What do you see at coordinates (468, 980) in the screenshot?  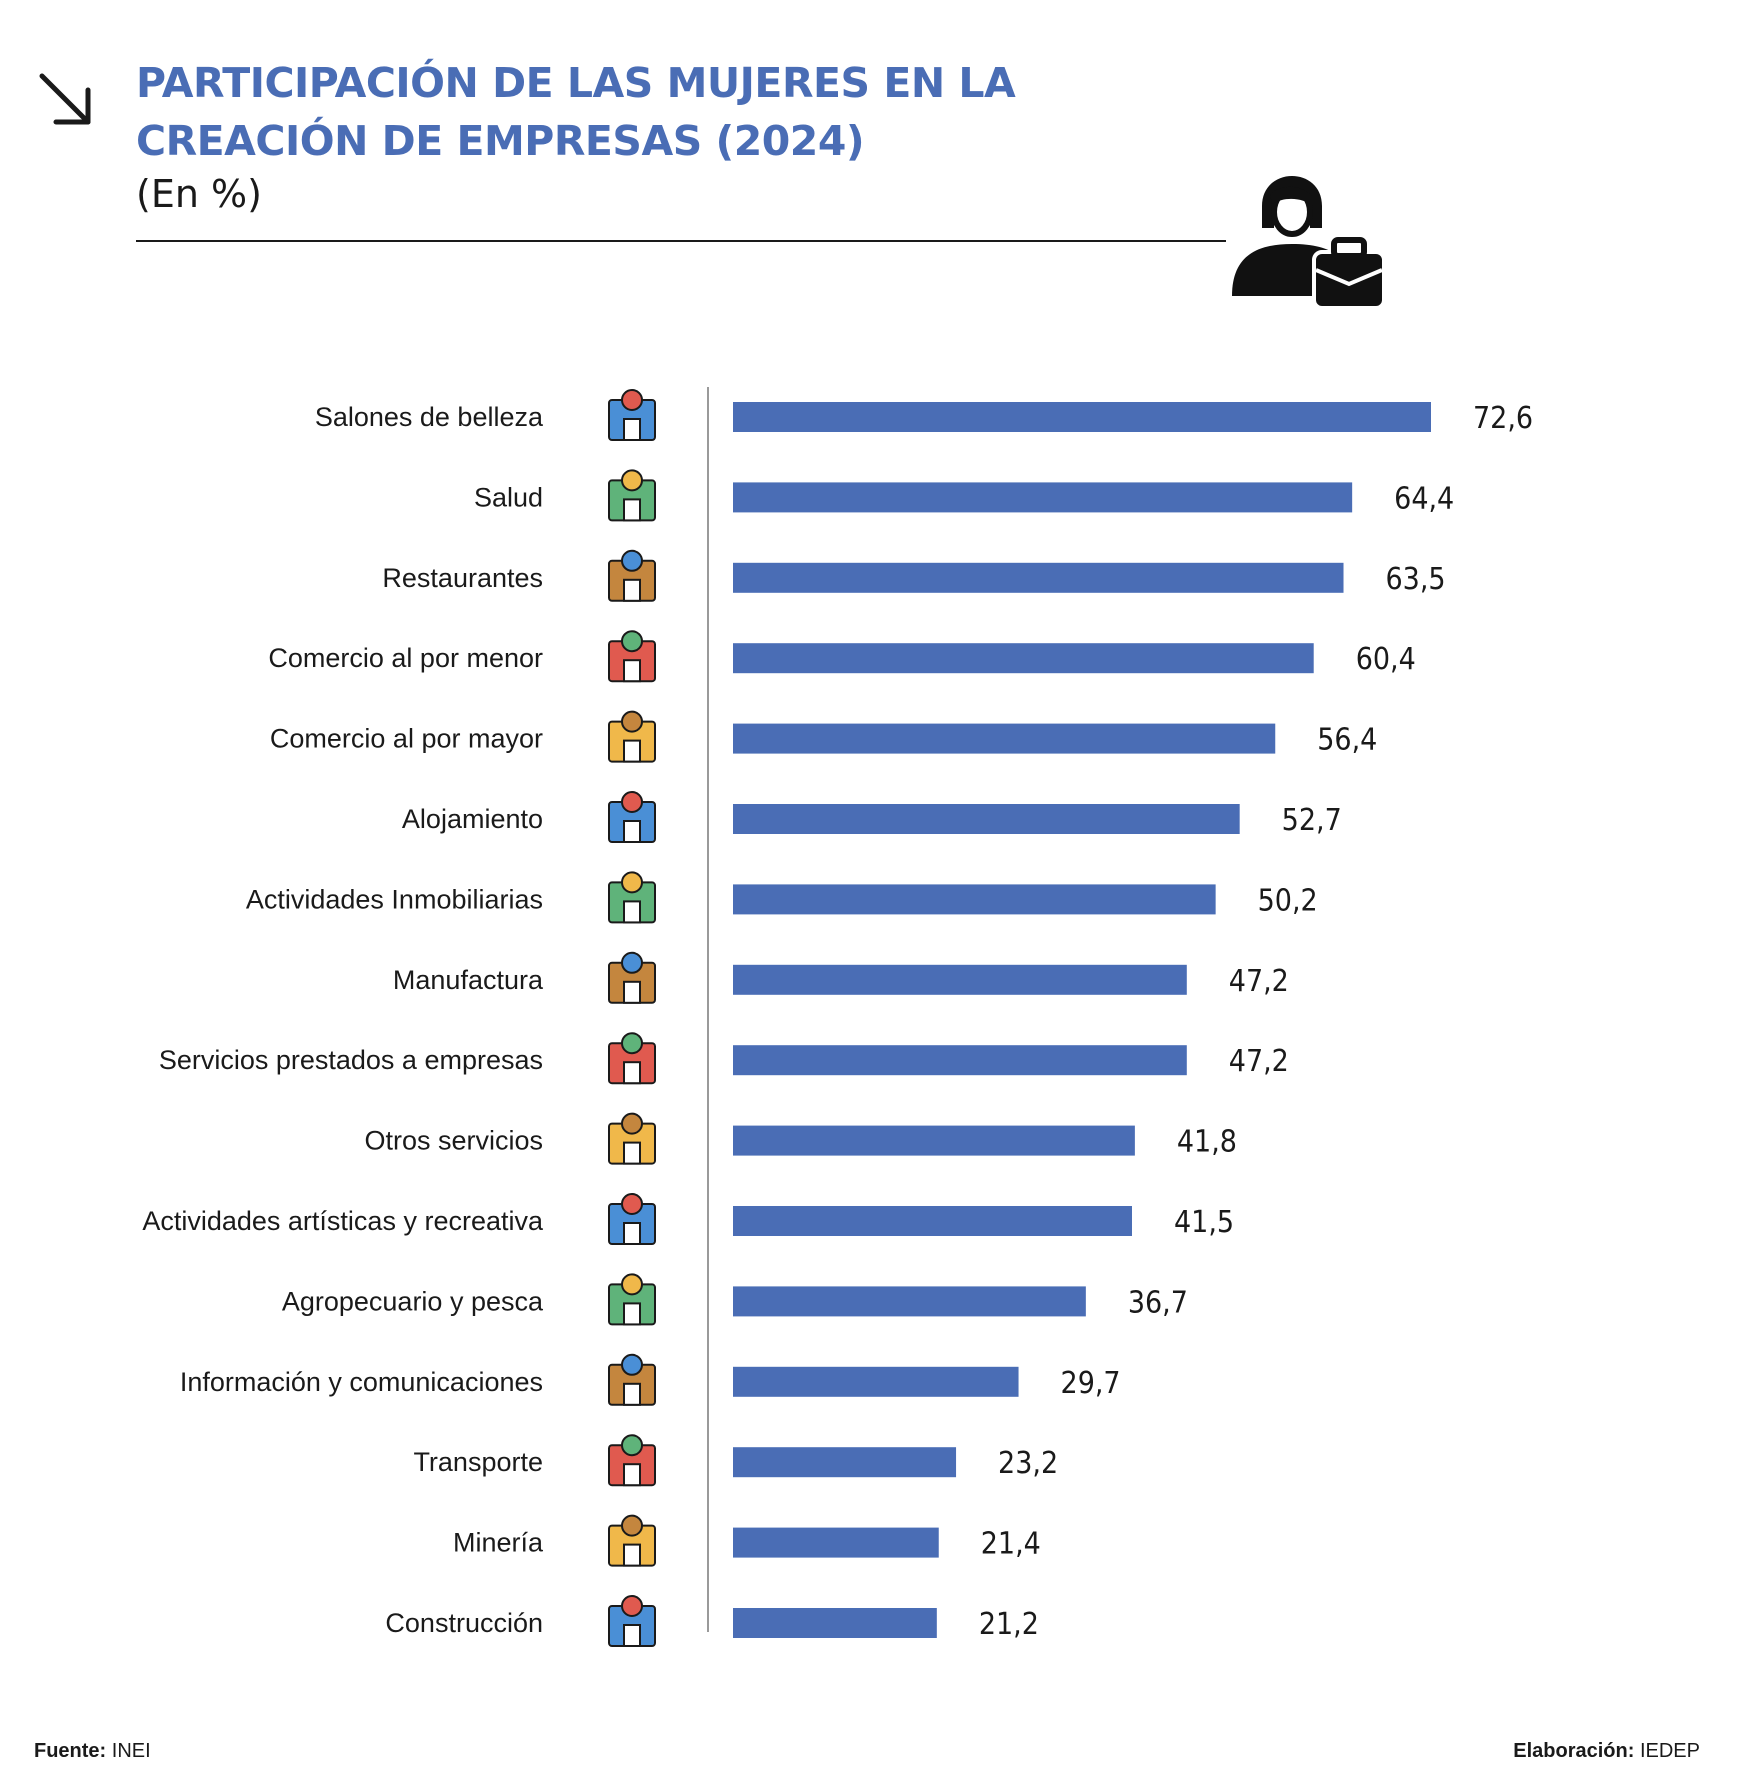 I see `category-label: Manufactura` at bounding box center [468, 980].